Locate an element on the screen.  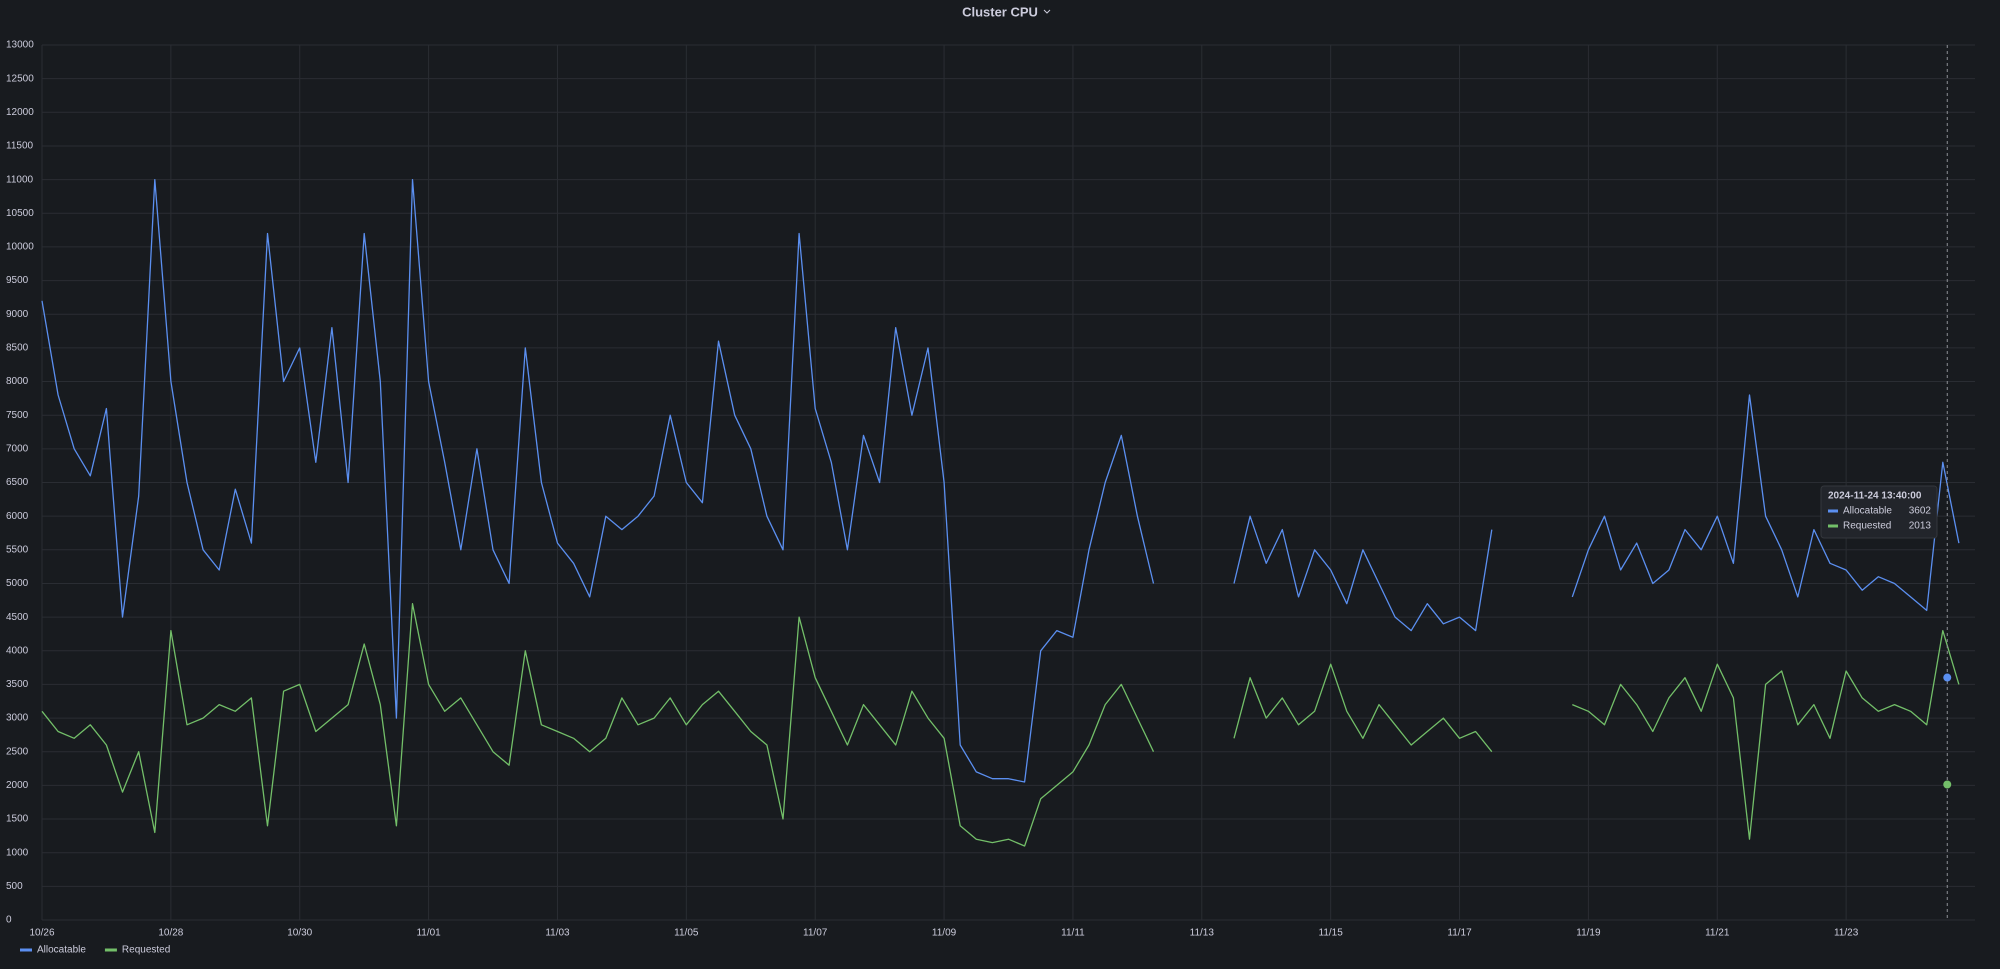
y-tick-label: 3000 is located at coordinates (17, 718).